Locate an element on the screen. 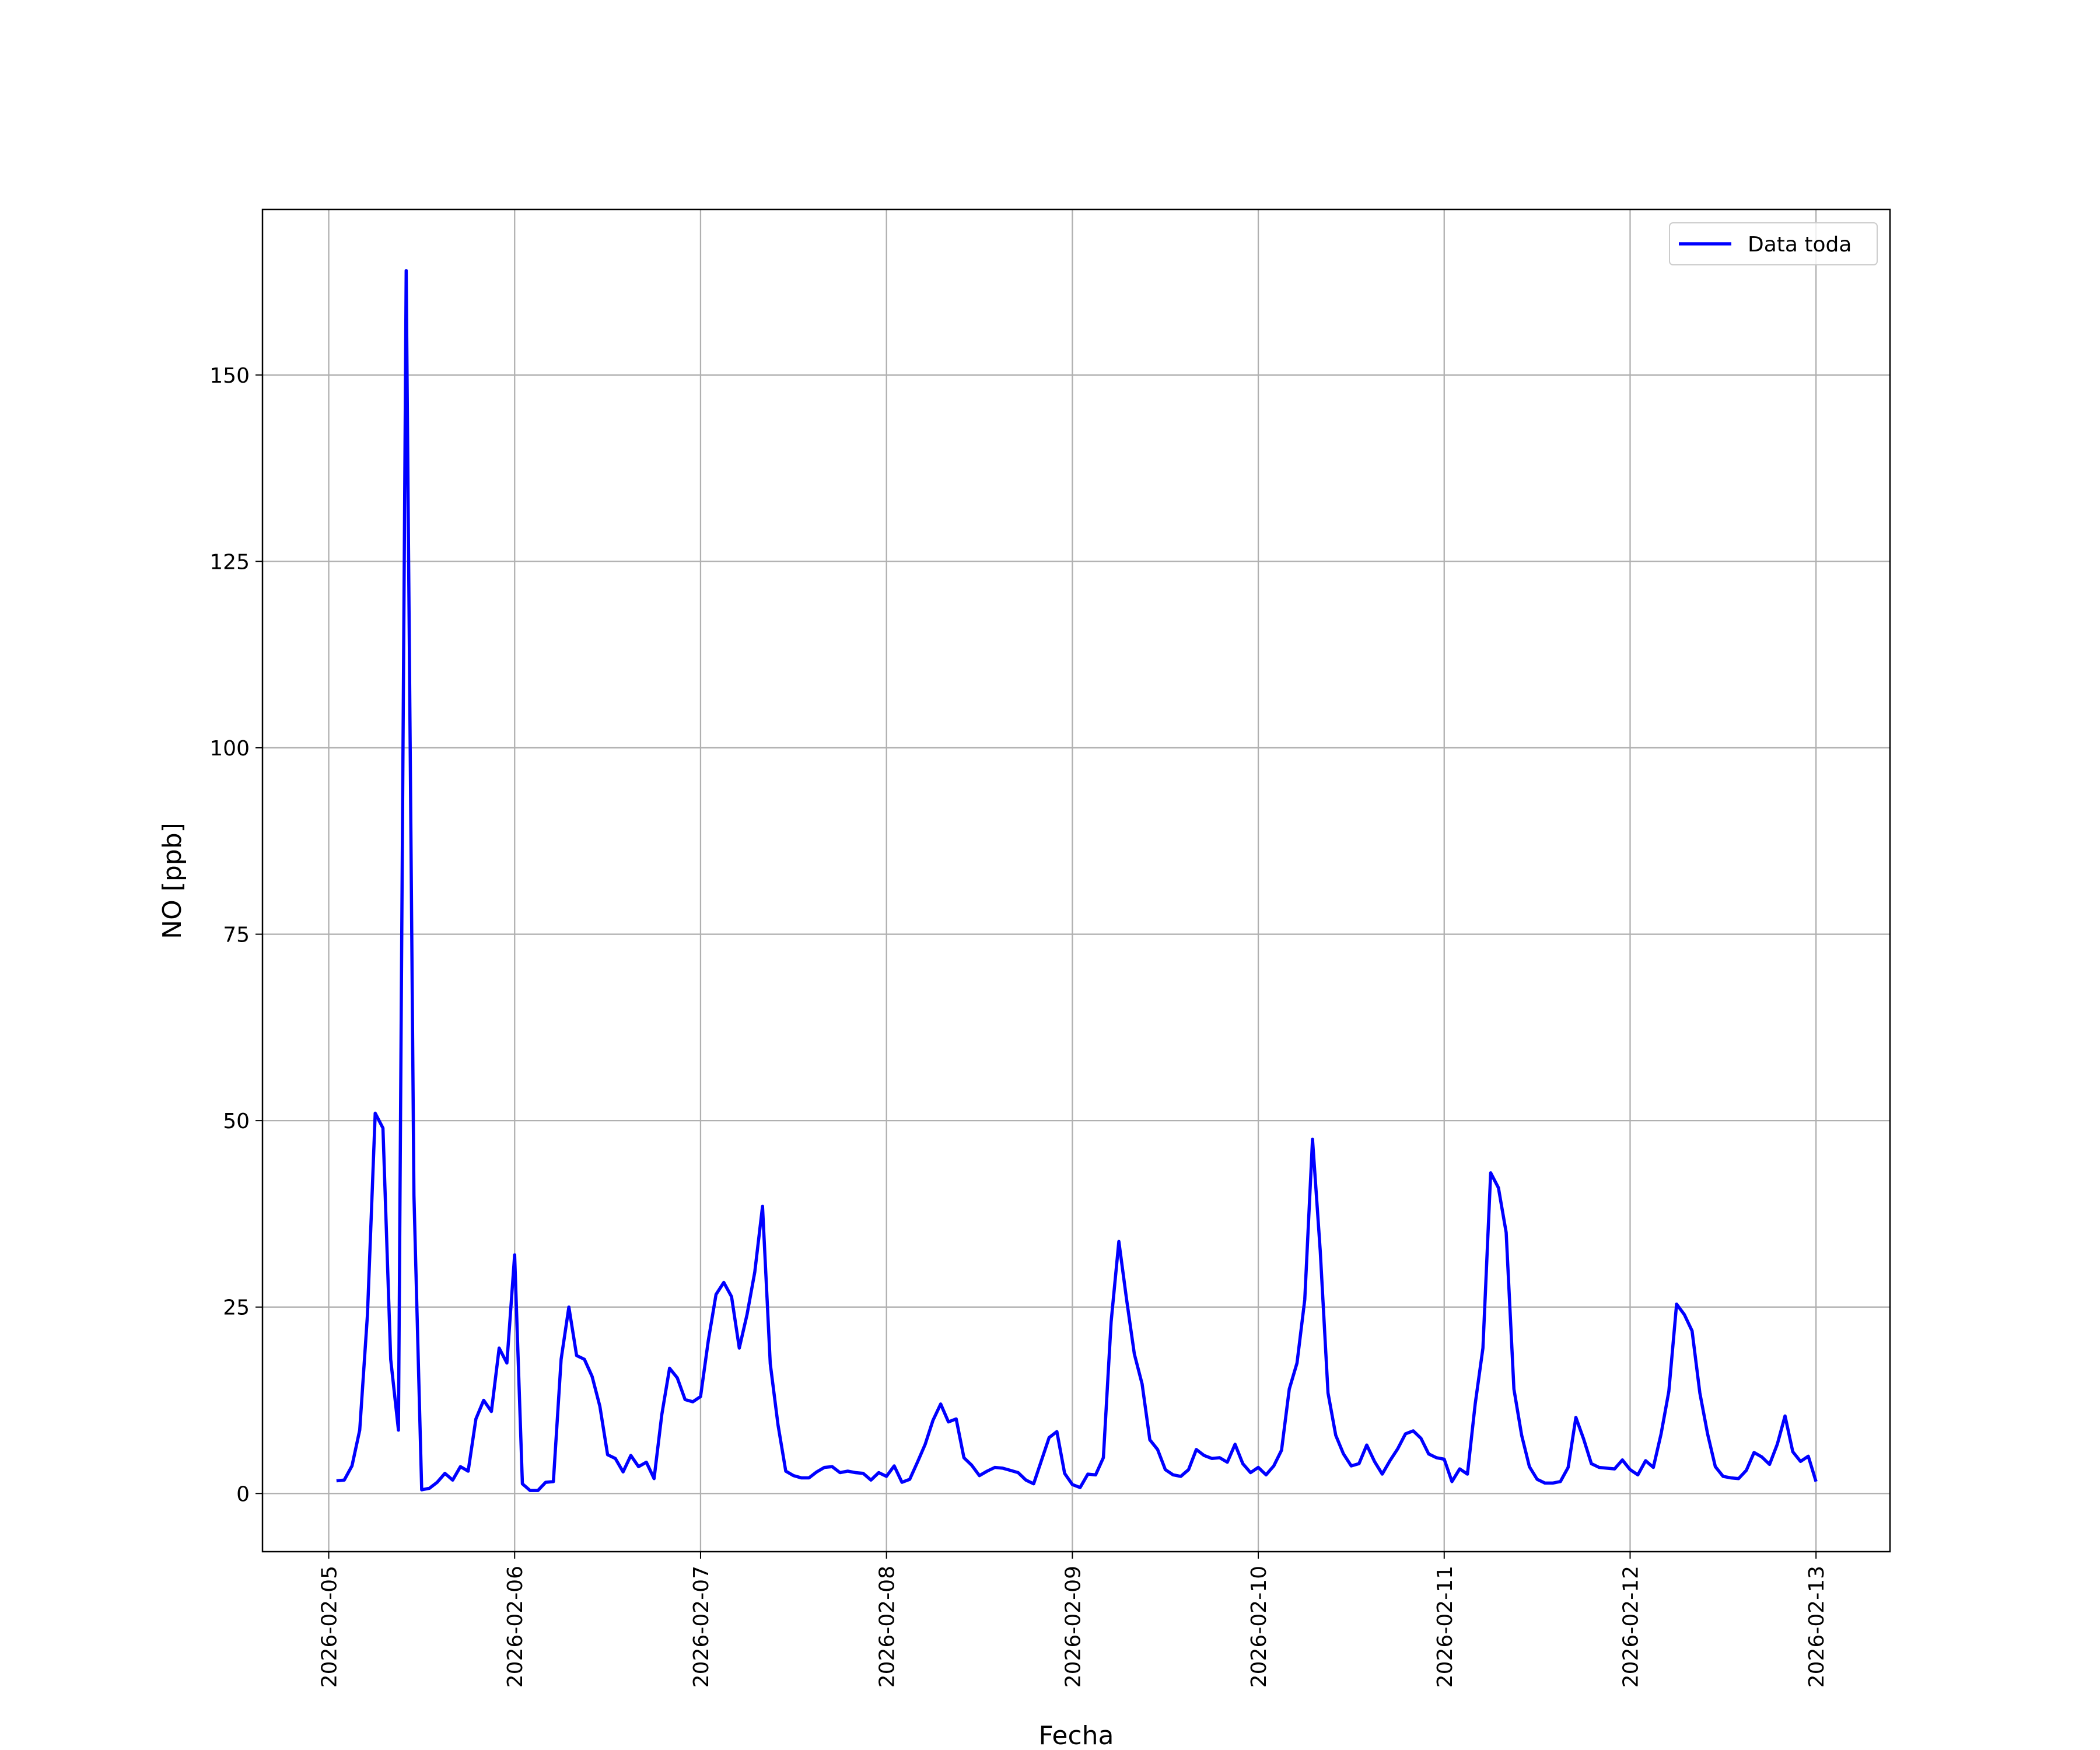 The width and height of the screenshot is (2100, 1750). y-axis-label: NO [ppb] is located at coordinates (173, 880).